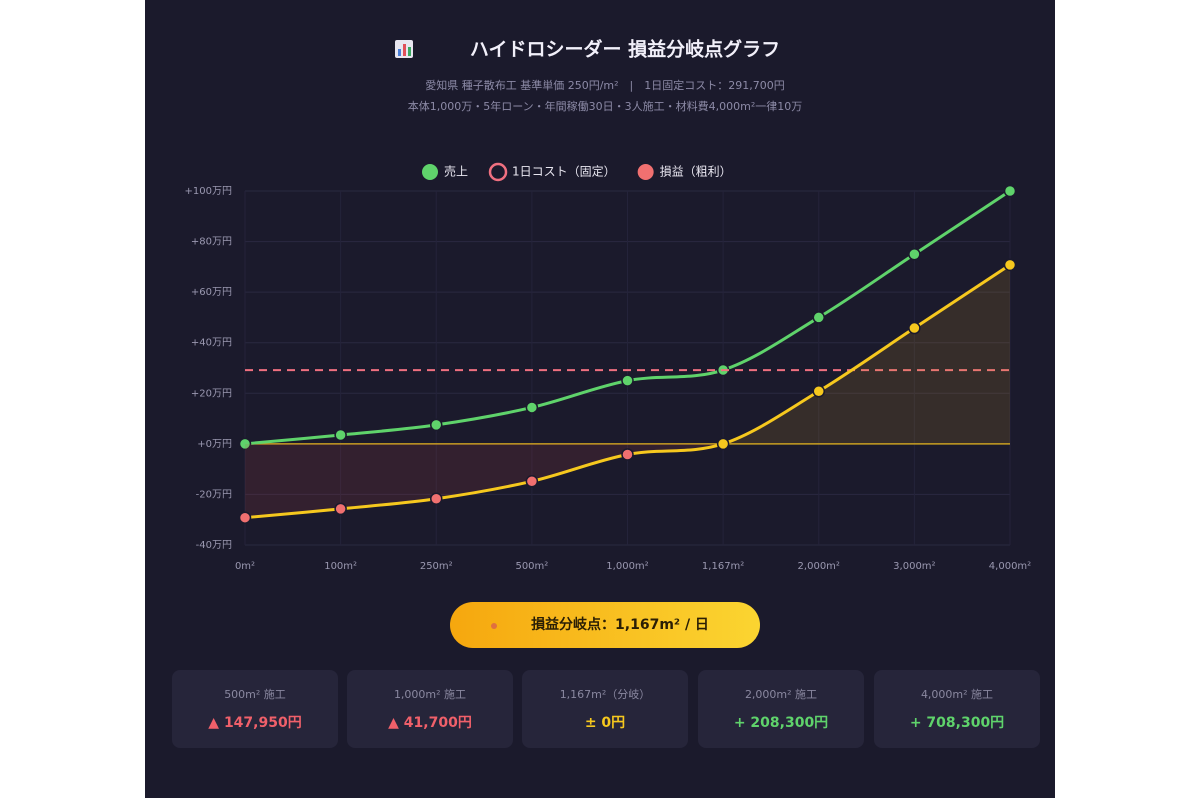 The height and width of the screenshot is (798, 1200). I want to click on card-label: 2,000m² 施工, so click(781, 694).